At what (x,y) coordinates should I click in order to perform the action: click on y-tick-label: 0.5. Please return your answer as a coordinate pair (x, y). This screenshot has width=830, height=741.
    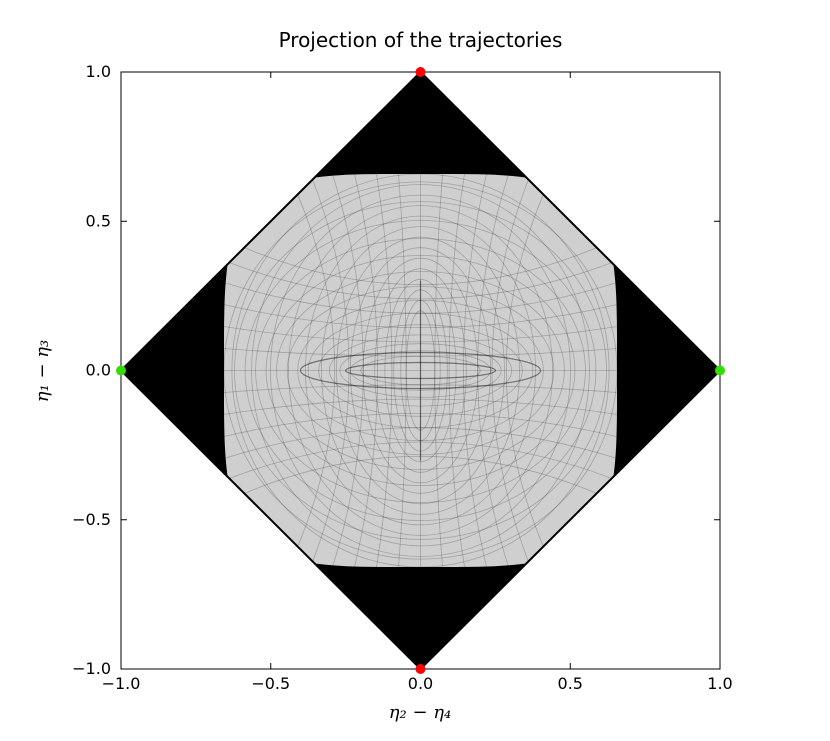
    Looking at the image, I should click on (98, 220).